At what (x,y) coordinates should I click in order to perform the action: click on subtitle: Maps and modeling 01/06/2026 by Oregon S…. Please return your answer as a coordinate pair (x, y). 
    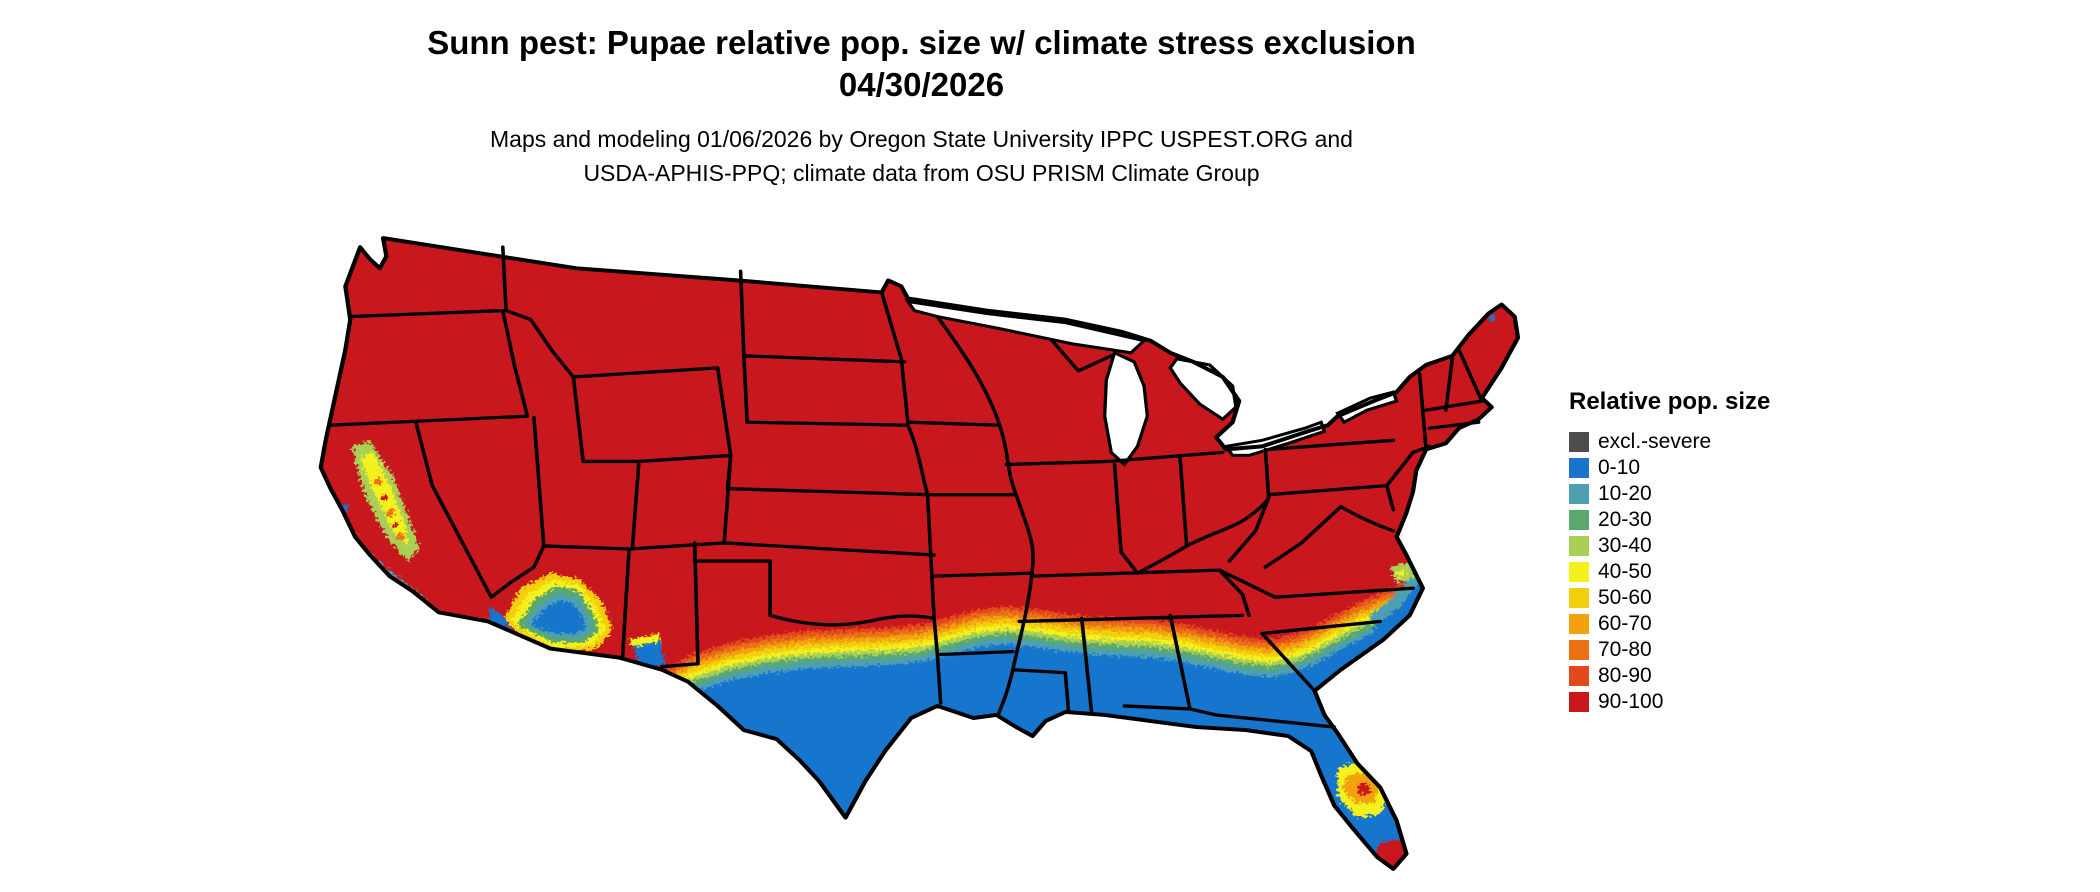
    Looking at the image, I should click on (921, 156).